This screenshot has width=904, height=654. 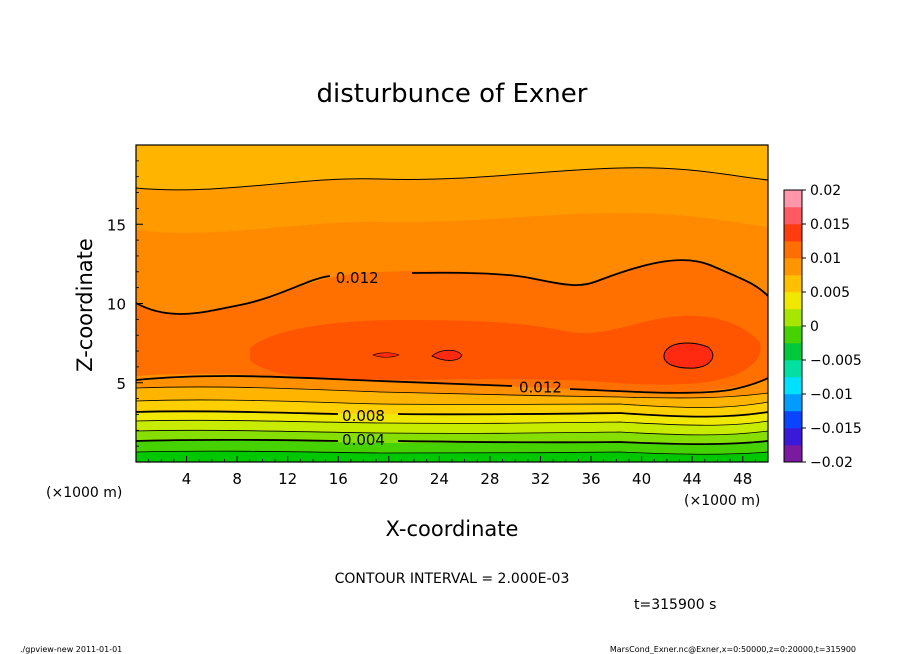 I want to click on contour-labels: 0.012 0.012 0.008 0.004, so click(x=449, y=359).